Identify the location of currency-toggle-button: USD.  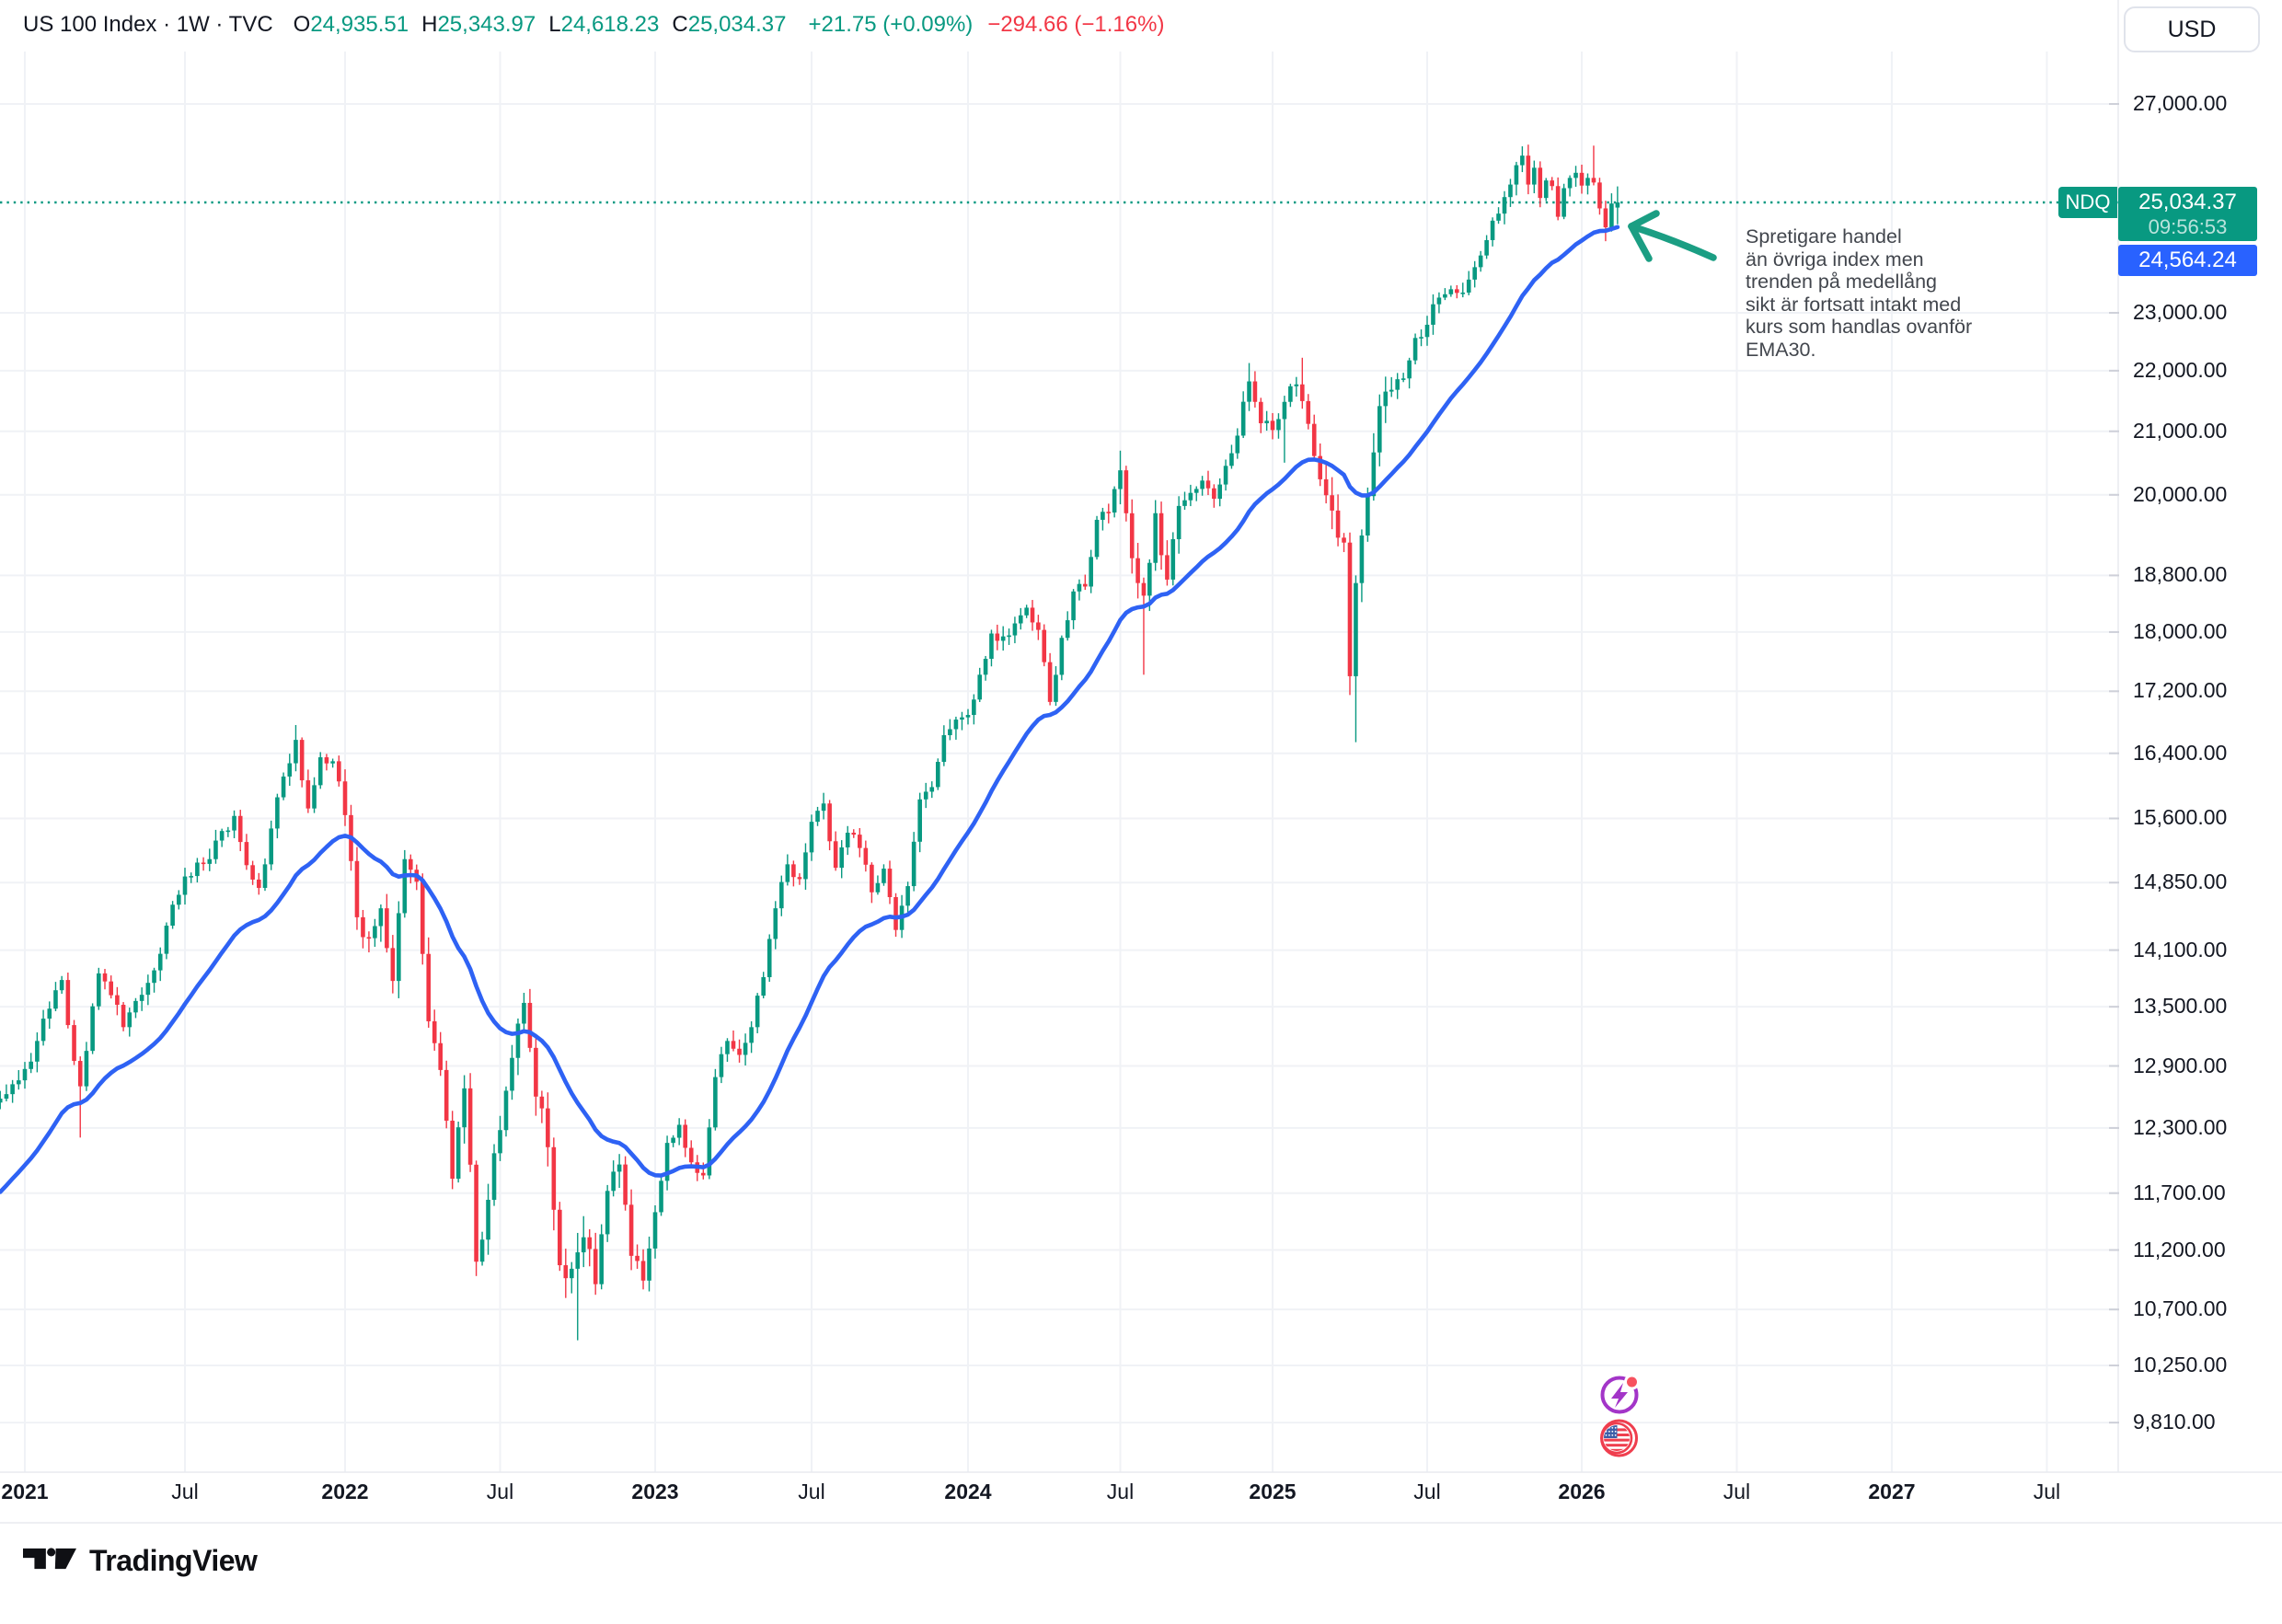
(2192, 29).